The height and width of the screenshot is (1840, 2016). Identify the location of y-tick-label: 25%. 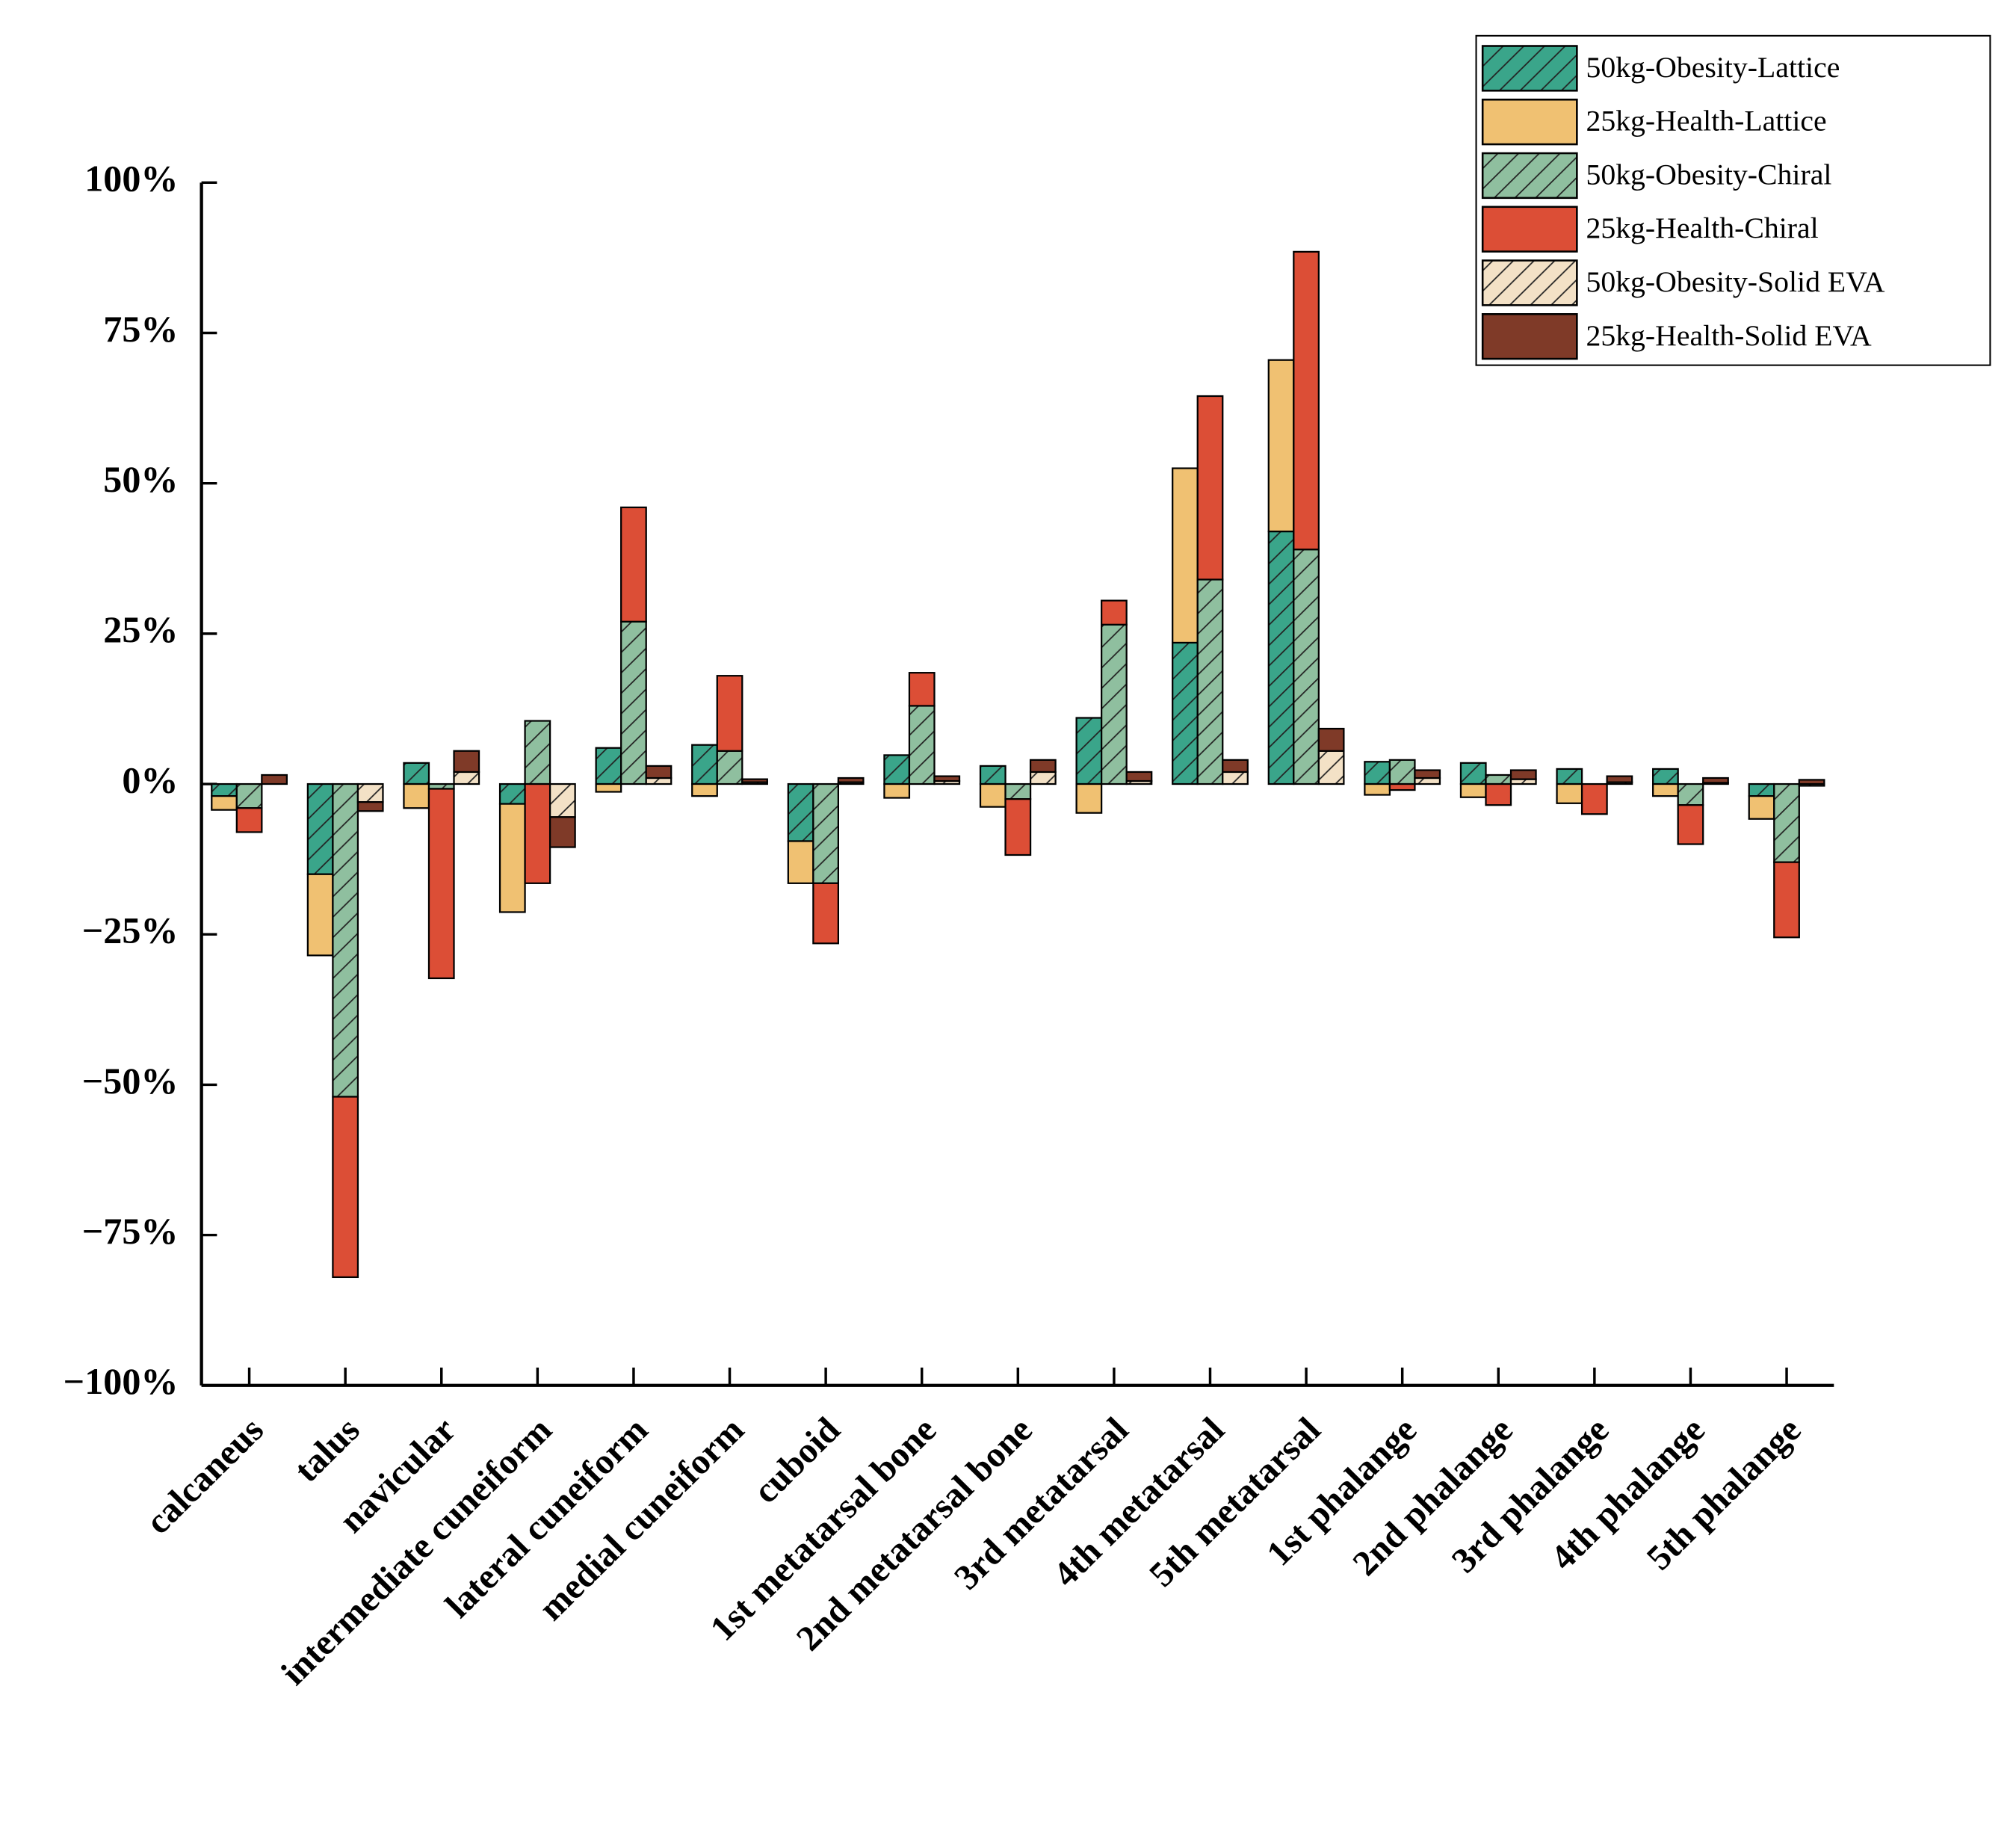
(140, 629).